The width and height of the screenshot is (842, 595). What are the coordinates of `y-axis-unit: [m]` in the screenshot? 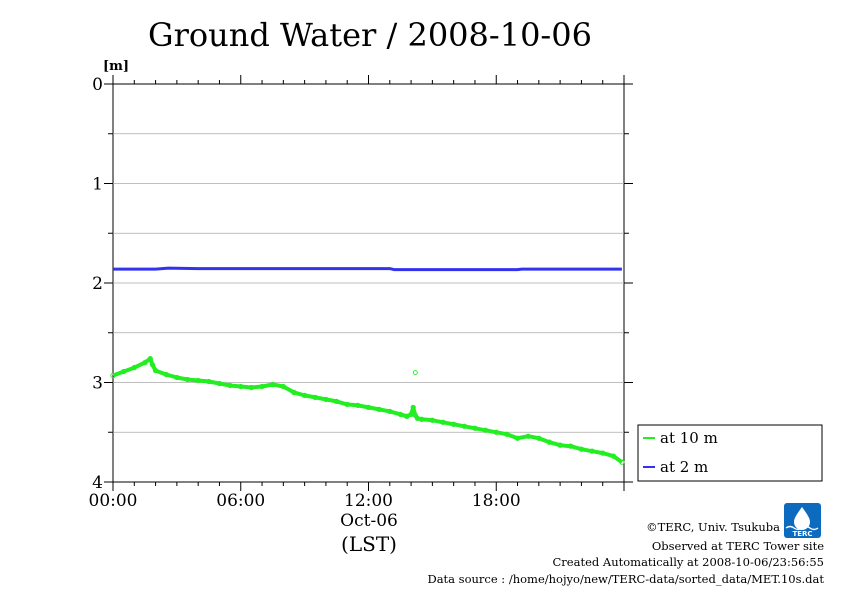 It's located at (116, 66).